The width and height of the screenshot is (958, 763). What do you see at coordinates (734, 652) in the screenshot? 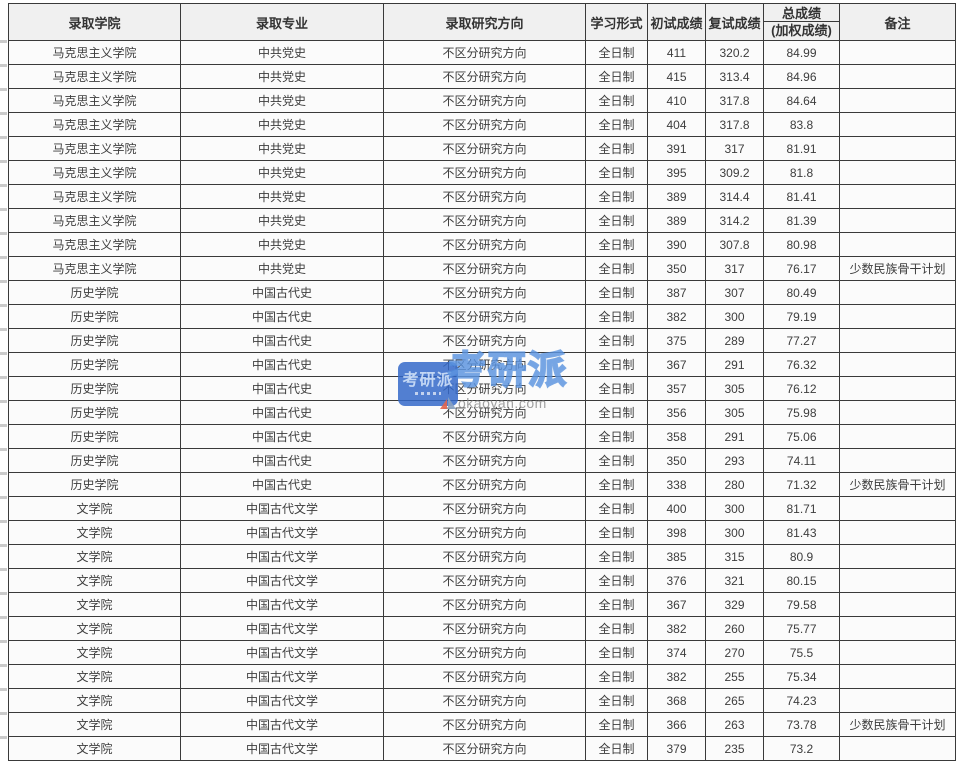
I see `cell-retest_score: 270` at bounding box center [734, 652].